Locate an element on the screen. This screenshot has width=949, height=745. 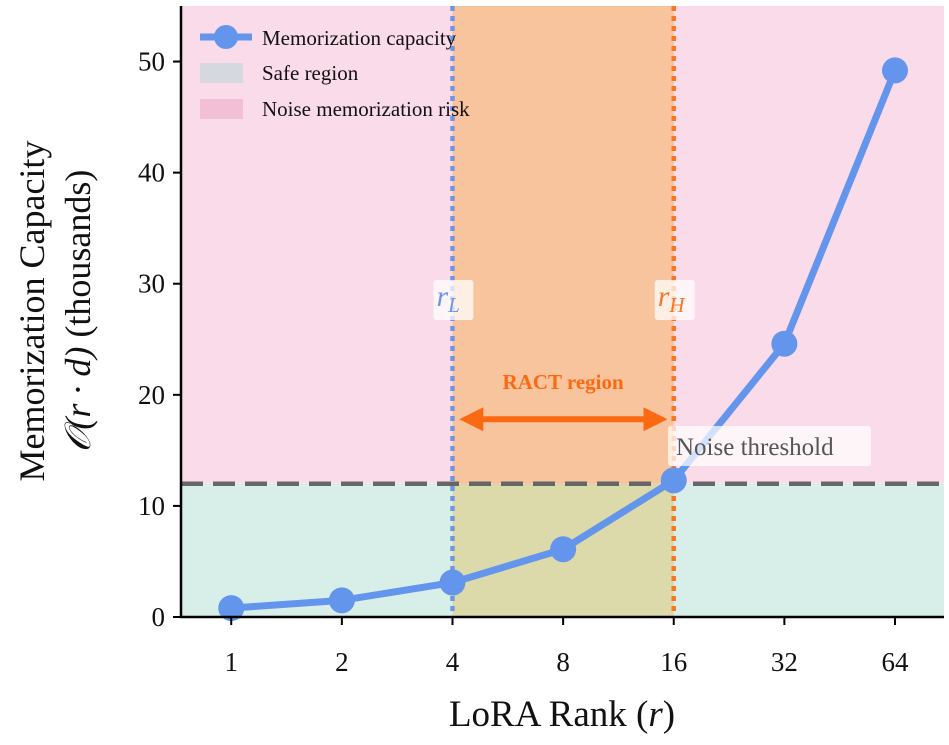
x-tick-label-2: 2 is located at coordinates (342, 662).